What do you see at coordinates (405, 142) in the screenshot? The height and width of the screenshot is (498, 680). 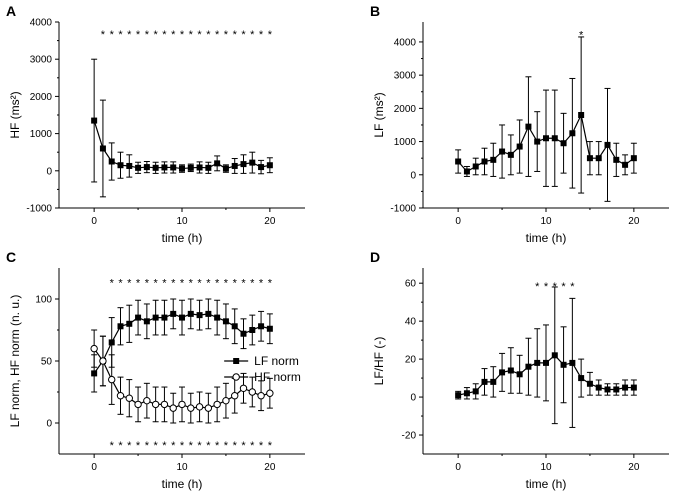 I see `y-tick-label: 1000` at bounding box center [405, 142].